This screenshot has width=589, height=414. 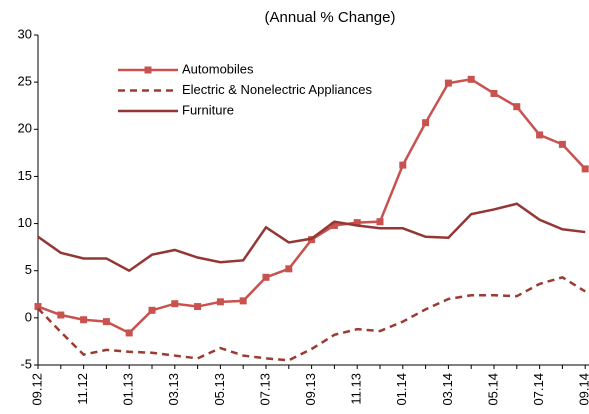 What do you see at coordinates (310, 389) in the screenshot?
I see `x-tick-label: 09.13` at bounding box center [310, 389].